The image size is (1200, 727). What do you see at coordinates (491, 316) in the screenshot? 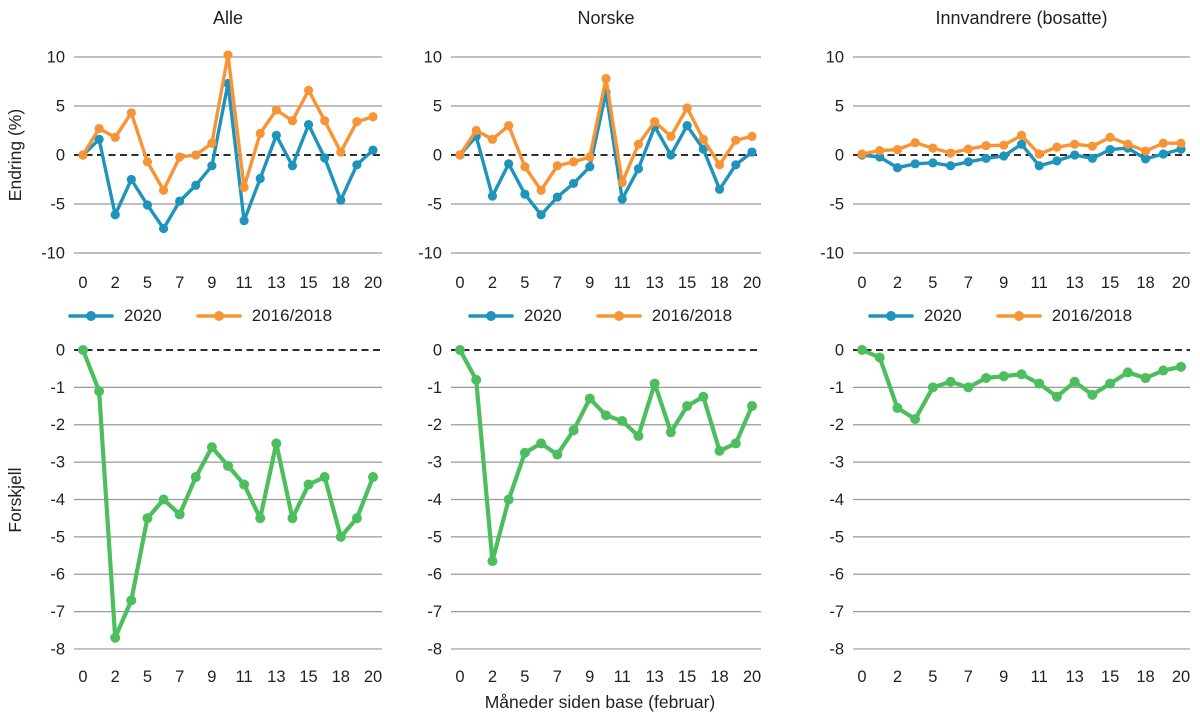
I see `legend-line-2020-icon` at bounding box center [491, 316].